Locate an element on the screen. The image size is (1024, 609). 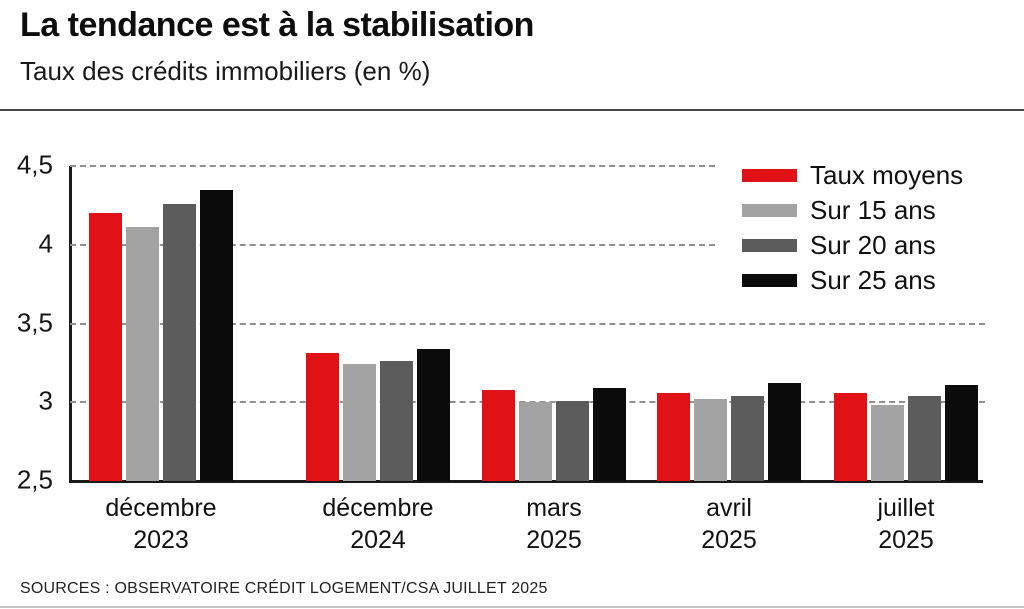
legend-label: Sur 20 ans is located at coordinates (873, 245).